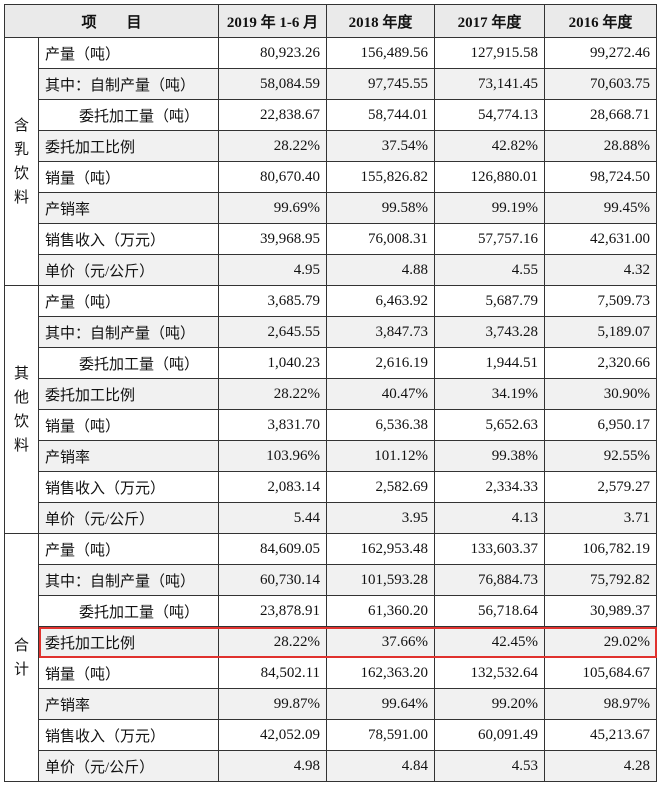 Image resolution: width=660 pixels, height=785 pixels. What do you see at coordinates (490, 177) in the screenshot?
I see `value-cell: 126,880.01` at bounding box center [490, 177].